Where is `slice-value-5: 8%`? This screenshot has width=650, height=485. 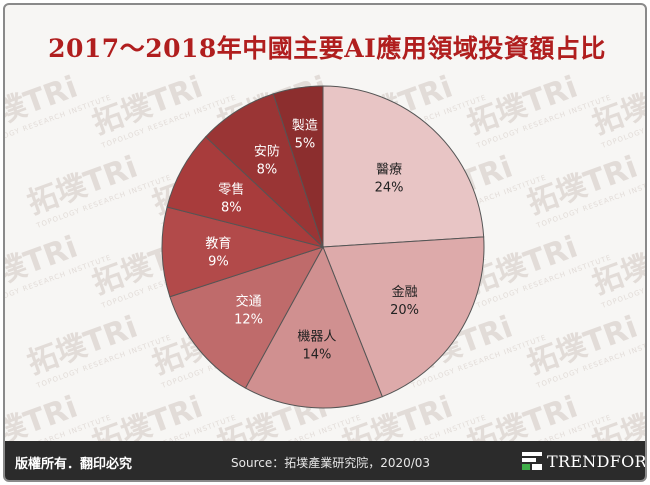
slice-value-5: 8% is located at coordinates (231, 208).